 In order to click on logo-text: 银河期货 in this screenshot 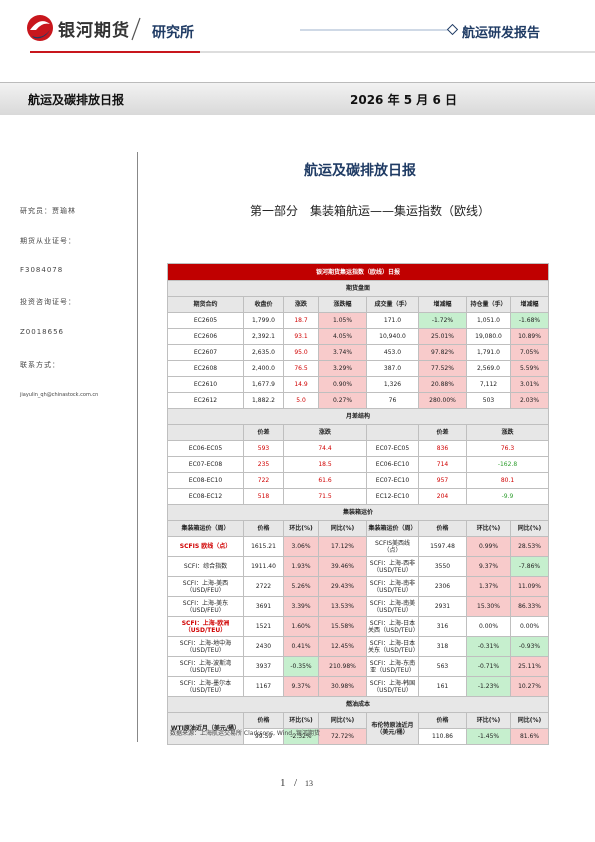, I will do `click(94, 31)`.